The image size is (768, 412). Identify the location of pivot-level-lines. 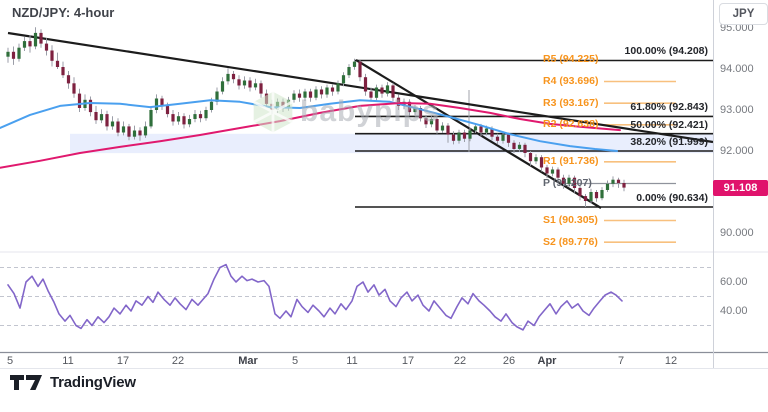
(621, 161).